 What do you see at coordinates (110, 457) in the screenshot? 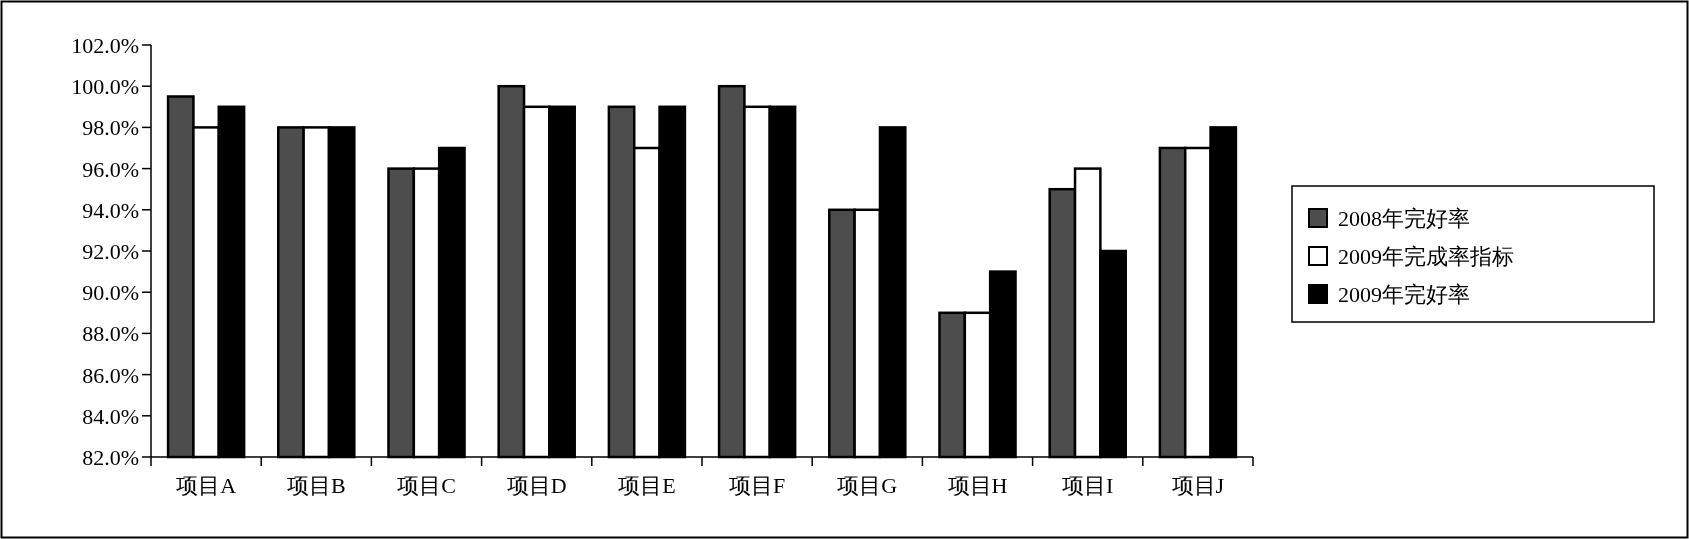
I see `y-tick-label: 82.0%` at bounding box center [110, 457].